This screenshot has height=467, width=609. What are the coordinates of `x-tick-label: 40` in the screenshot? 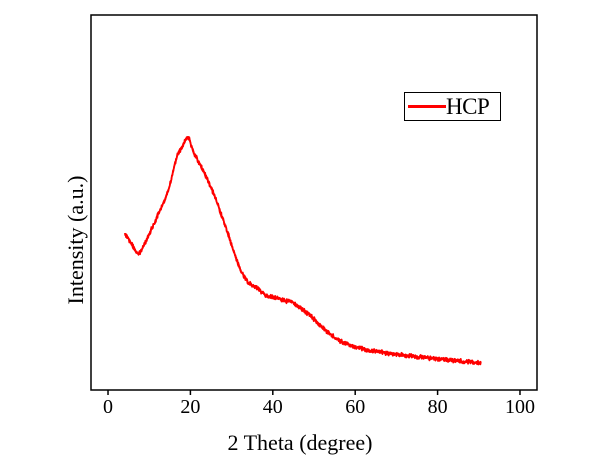 It's located at (273, 407).